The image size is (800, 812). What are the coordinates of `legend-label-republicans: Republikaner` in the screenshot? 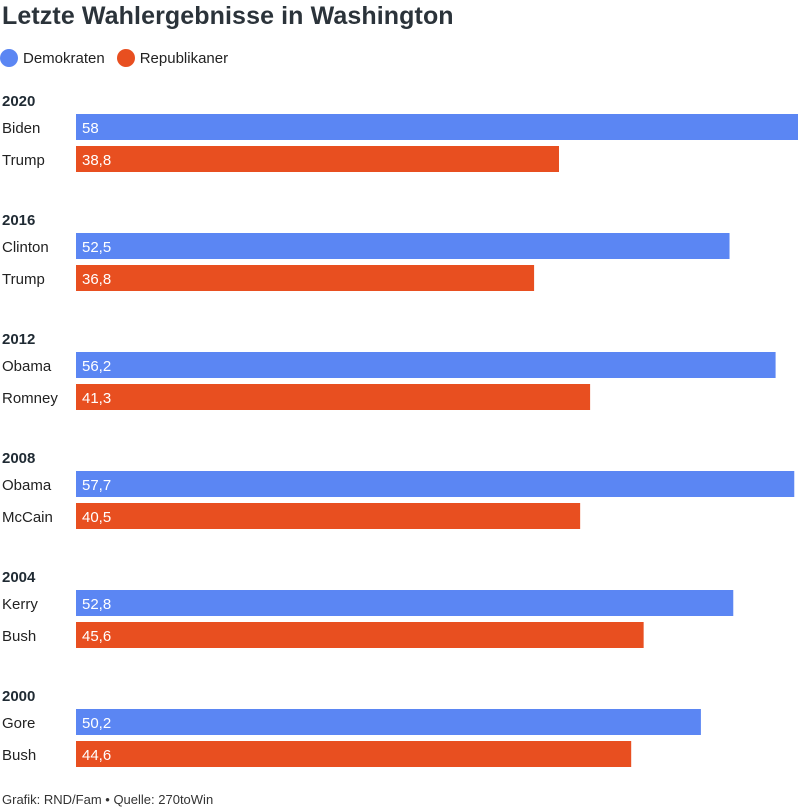 It's located at (184, 58).